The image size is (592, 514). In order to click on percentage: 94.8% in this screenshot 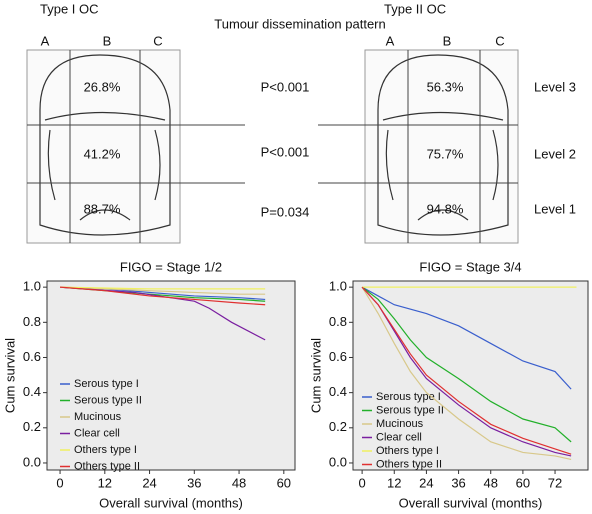, I will do `click(445, 208)`.